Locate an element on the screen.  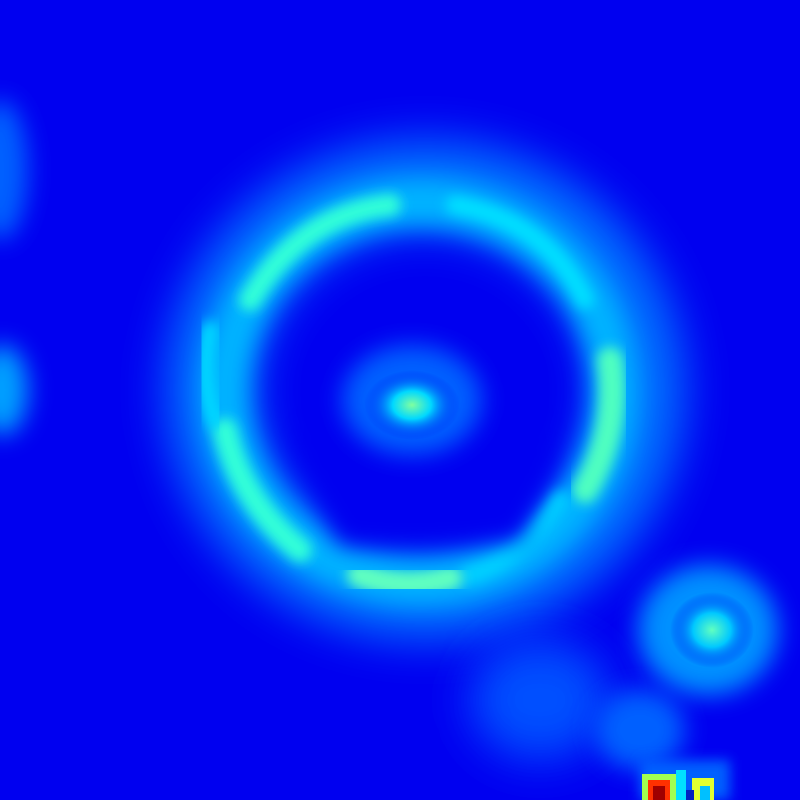
left-edge-source is located at coordinates (14, 267).